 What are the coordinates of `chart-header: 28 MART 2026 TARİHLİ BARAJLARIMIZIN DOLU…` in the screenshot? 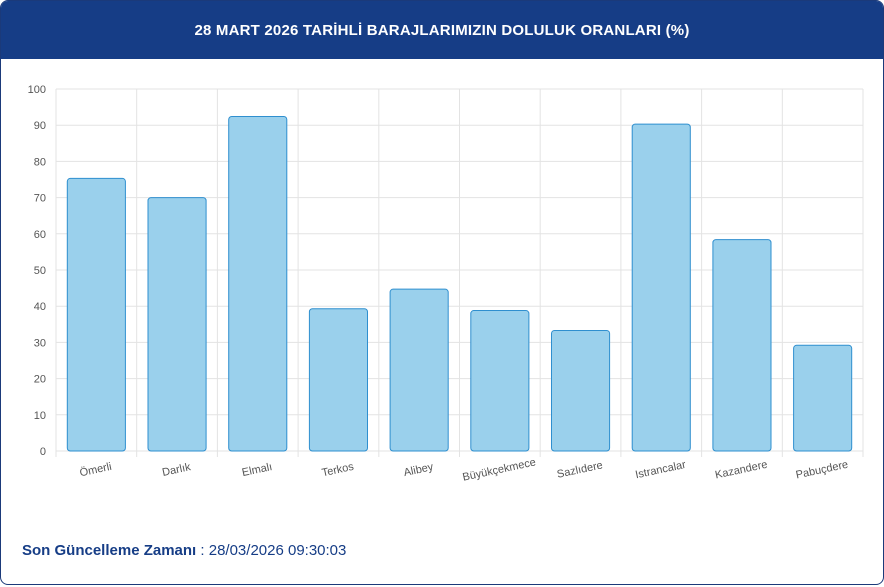 It's located at (442, 30).